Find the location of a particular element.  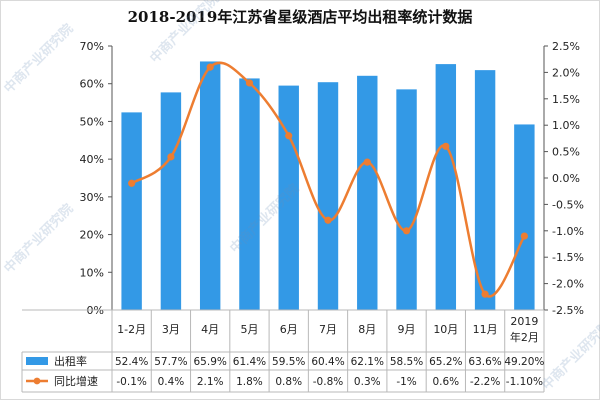

y-right-tick-label: 0.0% is located at coordinates (566, 178).